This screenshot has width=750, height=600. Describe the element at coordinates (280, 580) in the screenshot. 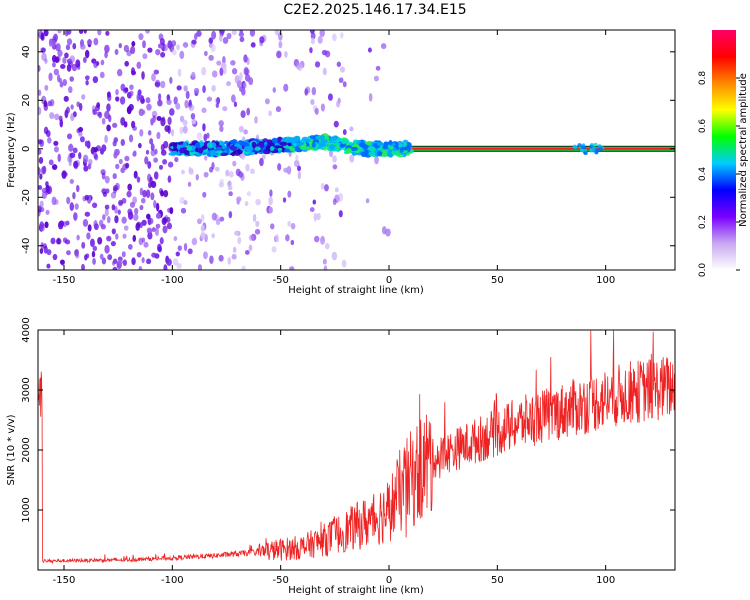

I see `x-tick-label: -50` at that location.